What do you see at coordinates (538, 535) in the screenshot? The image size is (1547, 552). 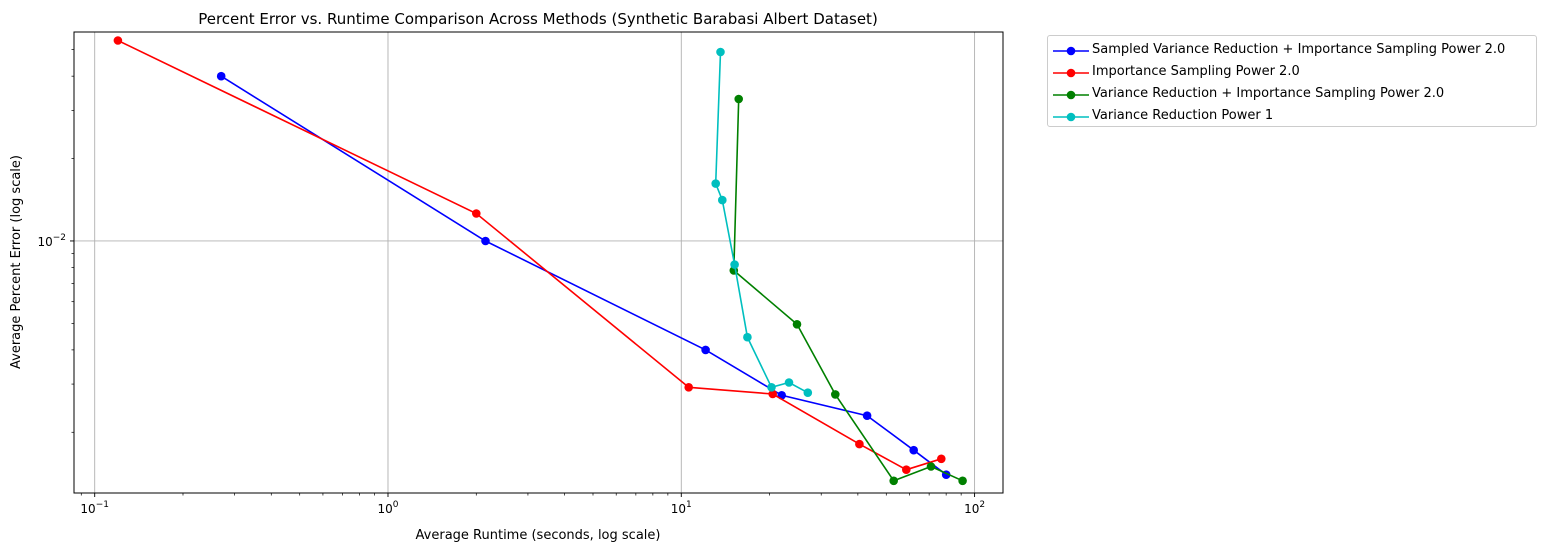 I see `x-axis-label: Average Runtime (seconds, log scale)` at bounding box center [538, 535].